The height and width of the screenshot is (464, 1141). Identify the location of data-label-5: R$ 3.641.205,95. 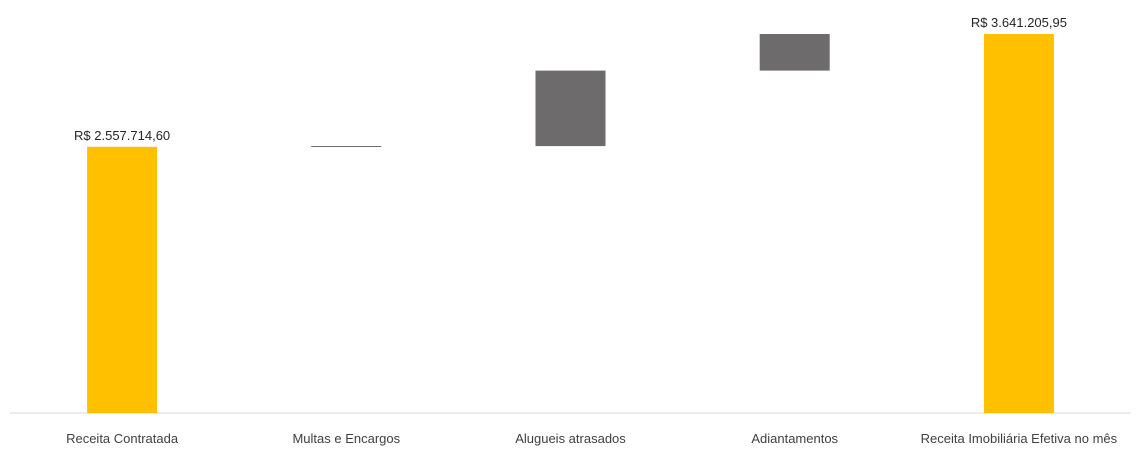
(1019, 22).